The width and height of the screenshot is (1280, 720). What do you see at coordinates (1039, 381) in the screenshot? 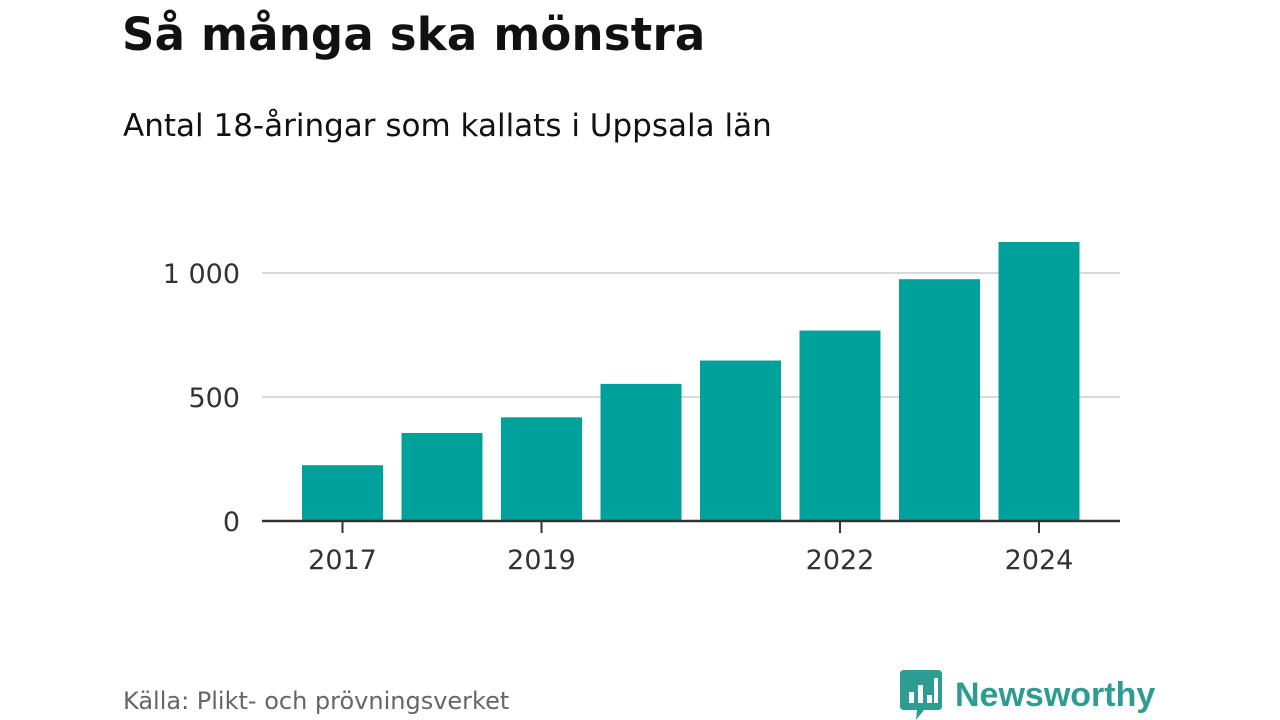
I see `bar-2024` at bounding box center [1039, 381].